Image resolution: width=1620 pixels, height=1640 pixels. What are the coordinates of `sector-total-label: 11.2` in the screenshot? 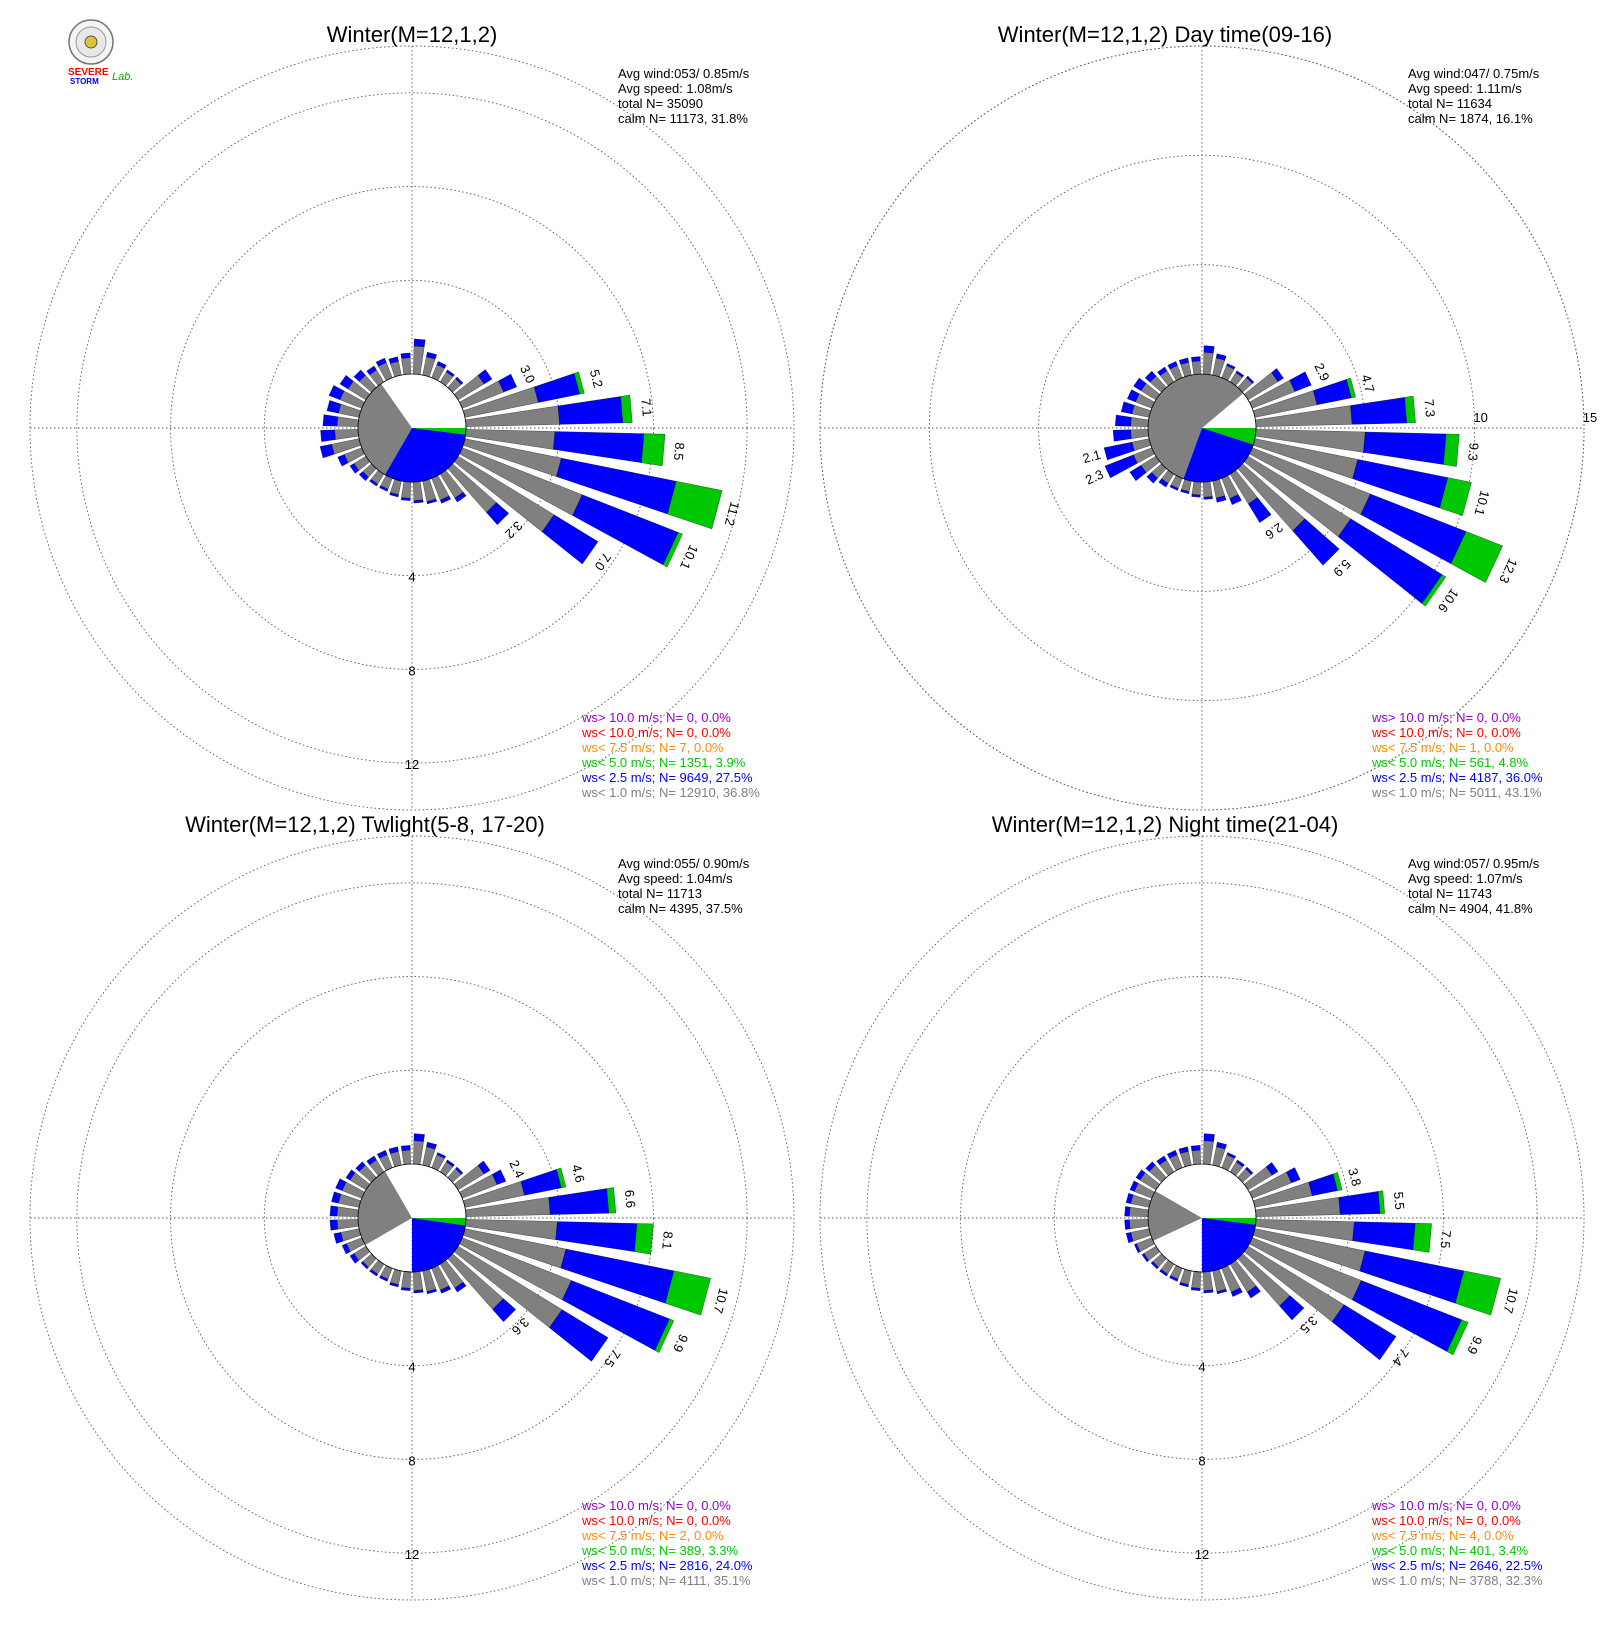 It's located at (732, 513).